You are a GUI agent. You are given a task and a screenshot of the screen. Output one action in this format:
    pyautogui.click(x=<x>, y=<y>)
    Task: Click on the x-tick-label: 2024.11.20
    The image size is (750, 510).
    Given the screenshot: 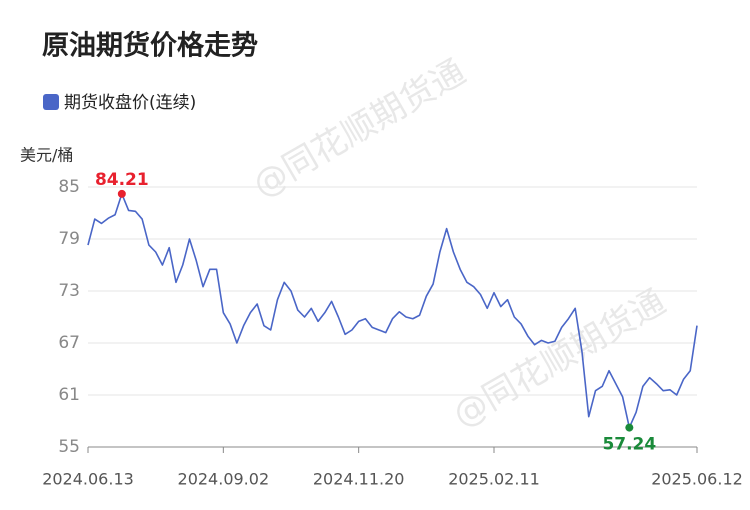 What is the action you would take?
    pyautogui.click(x=359, y=479)
    